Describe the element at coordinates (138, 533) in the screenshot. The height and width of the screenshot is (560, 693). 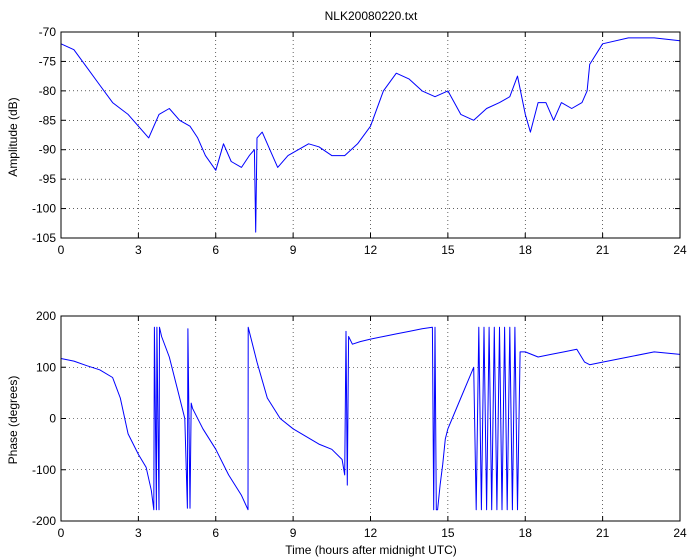
I see `phase-x-tick-label: 3` at that location.